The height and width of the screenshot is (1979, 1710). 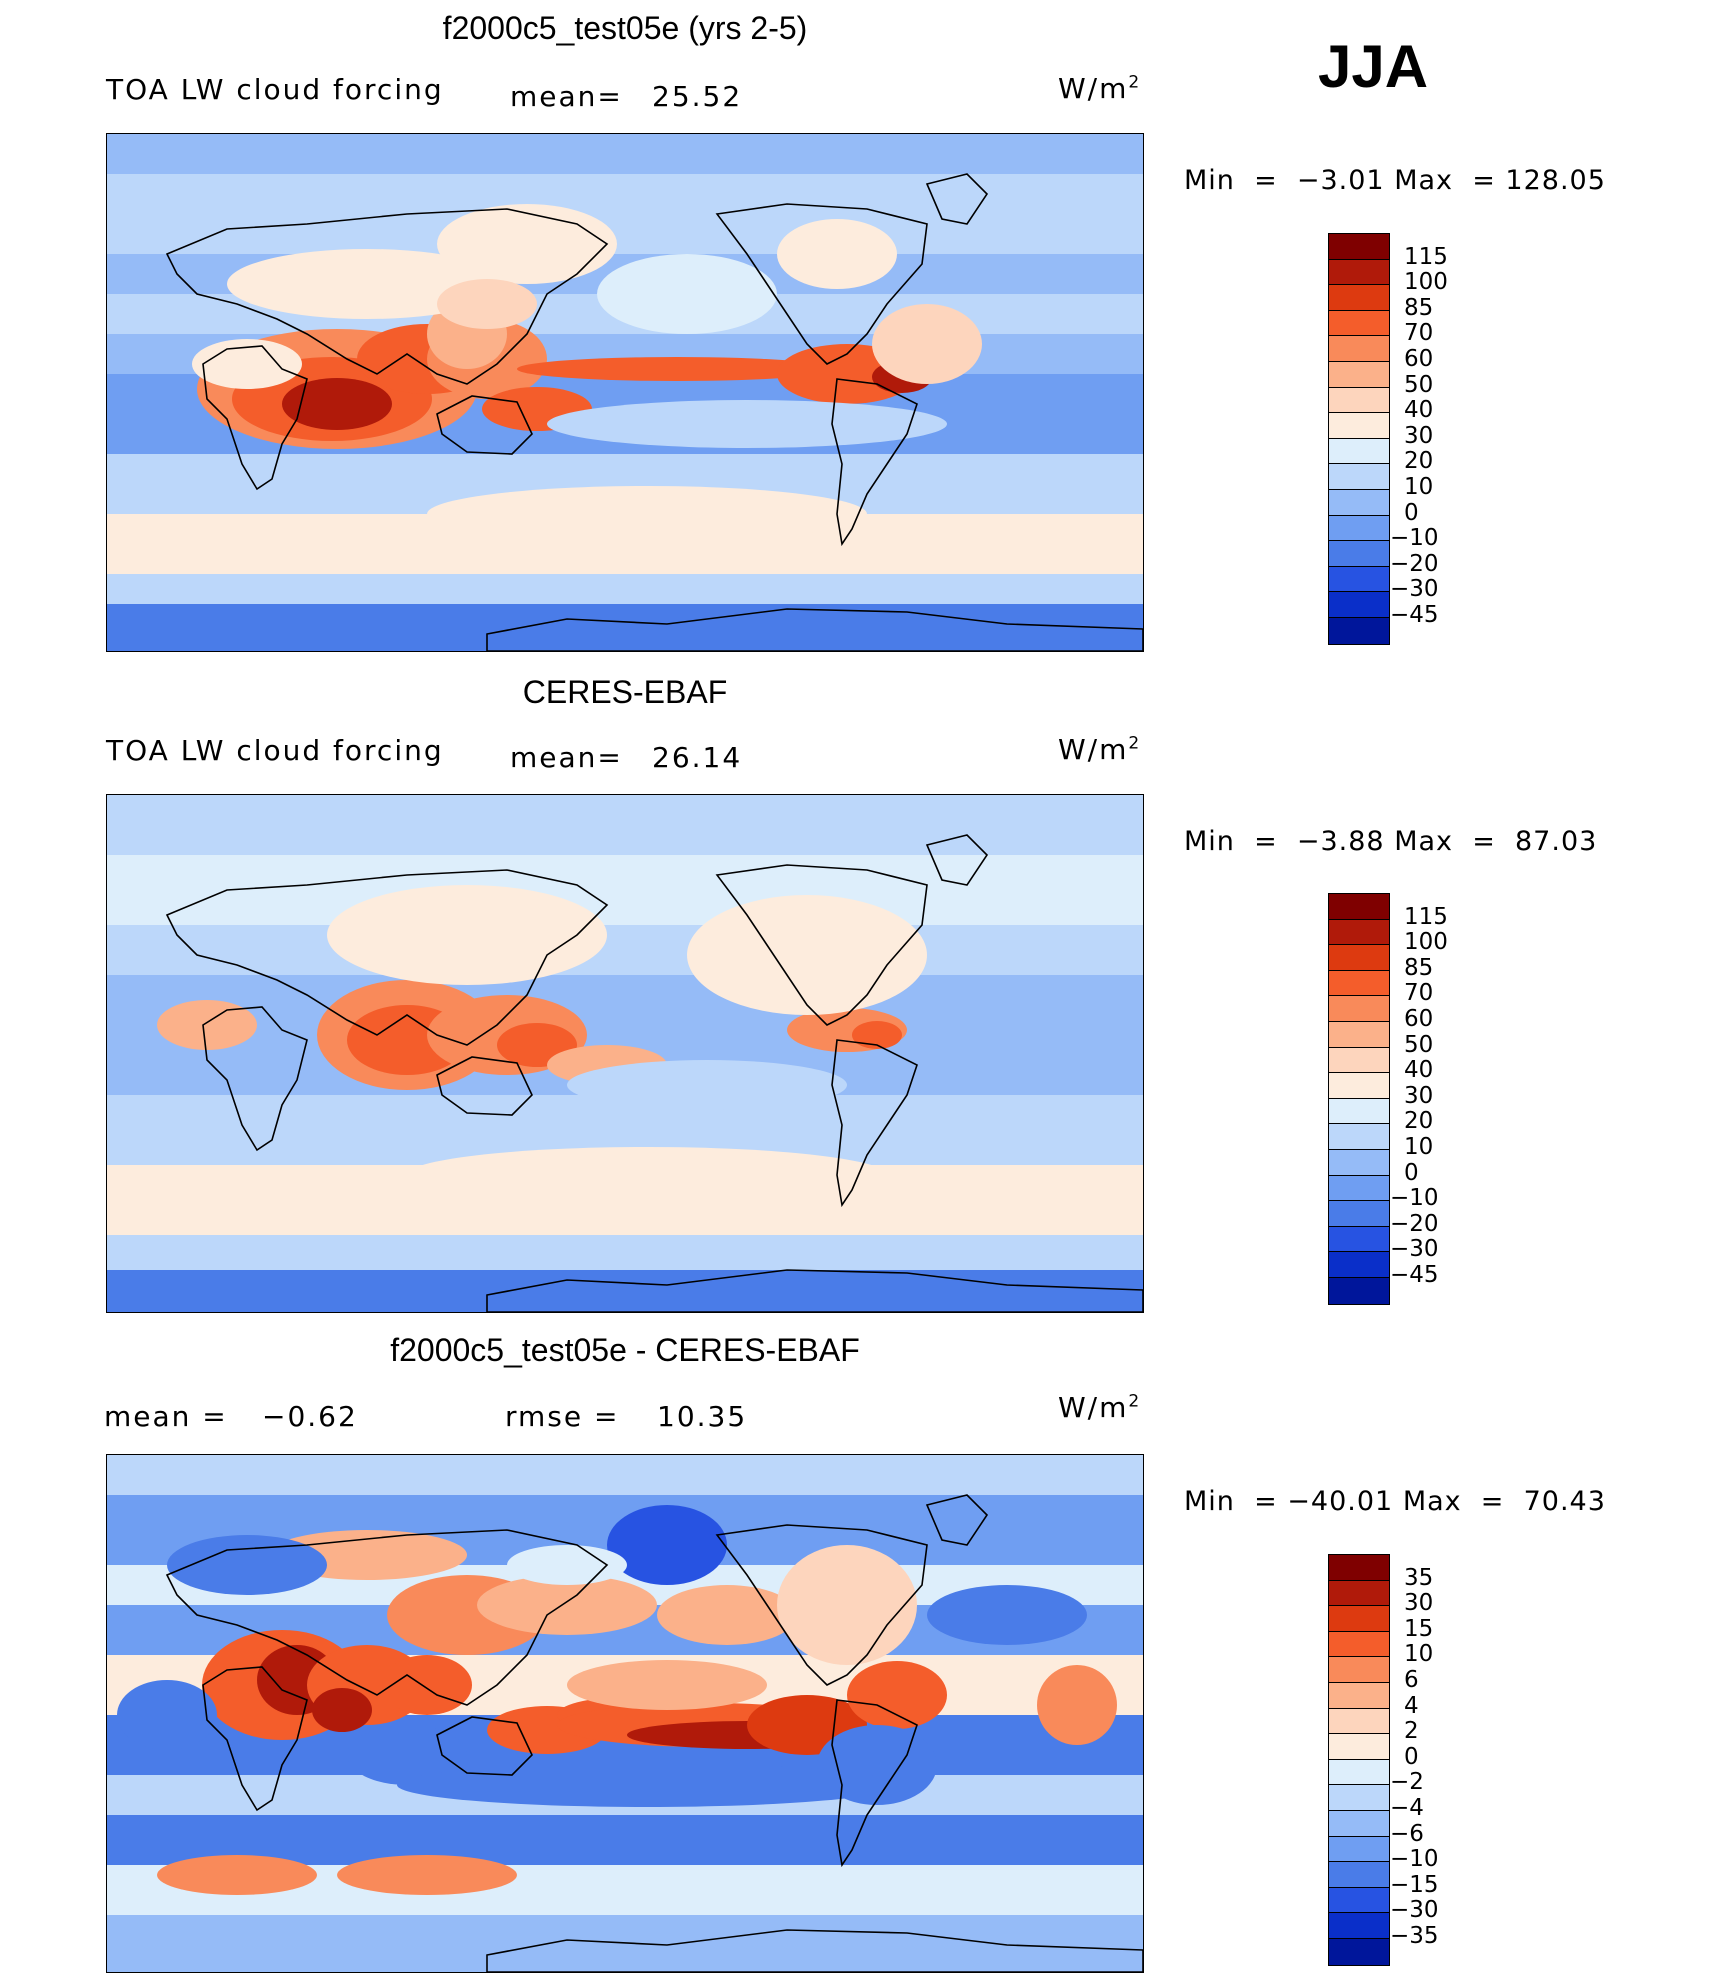 What do you see at coordinates (1419, 307) in the screenshot?
I see `colorbar-label: 85` at bounding box center [1419, 307].